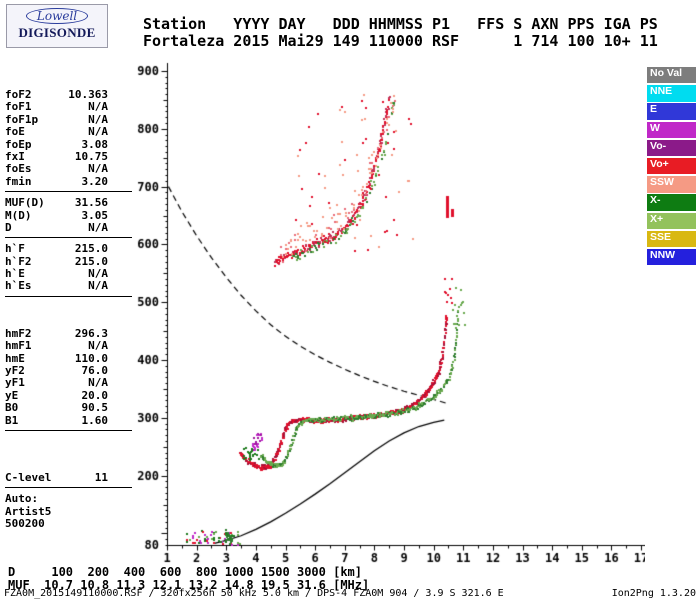  What do you see at coordinates (15, 371) in the screenshot?
I see `param-label: yF2` at bounding box center [15, 371].